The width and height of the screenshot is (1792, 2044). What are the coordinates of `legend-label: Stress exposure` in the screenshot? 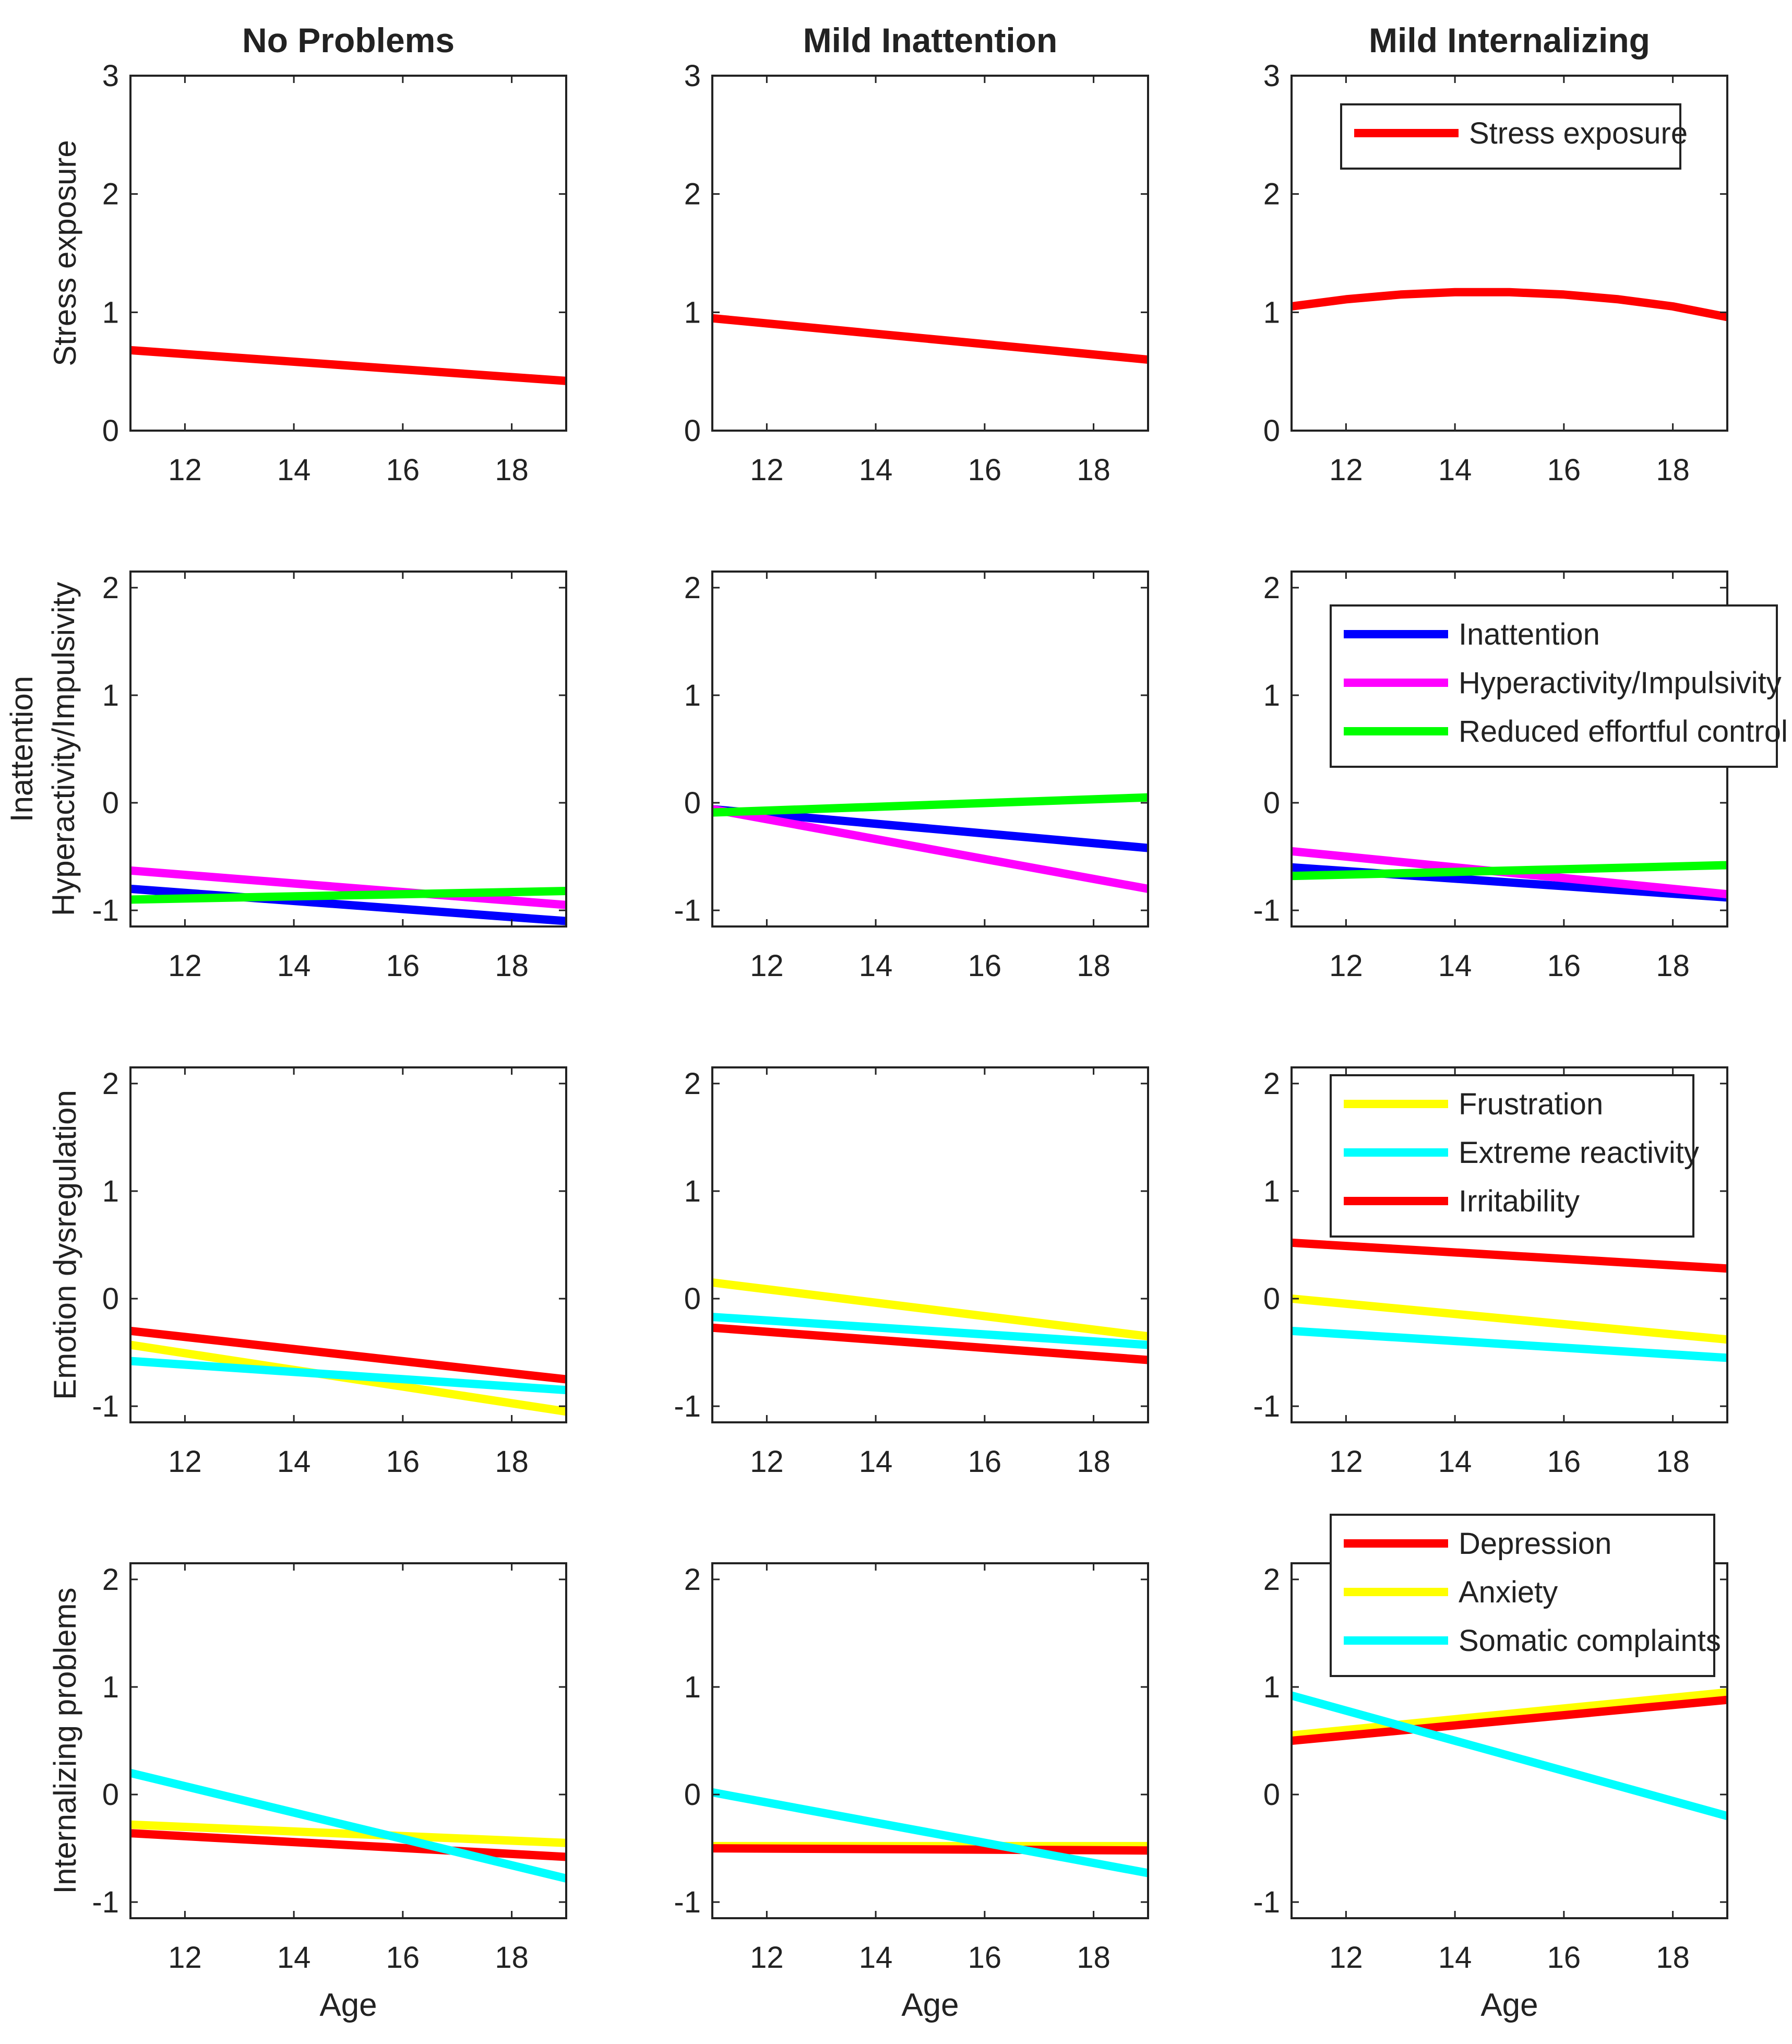 It's located at (1579, 133).